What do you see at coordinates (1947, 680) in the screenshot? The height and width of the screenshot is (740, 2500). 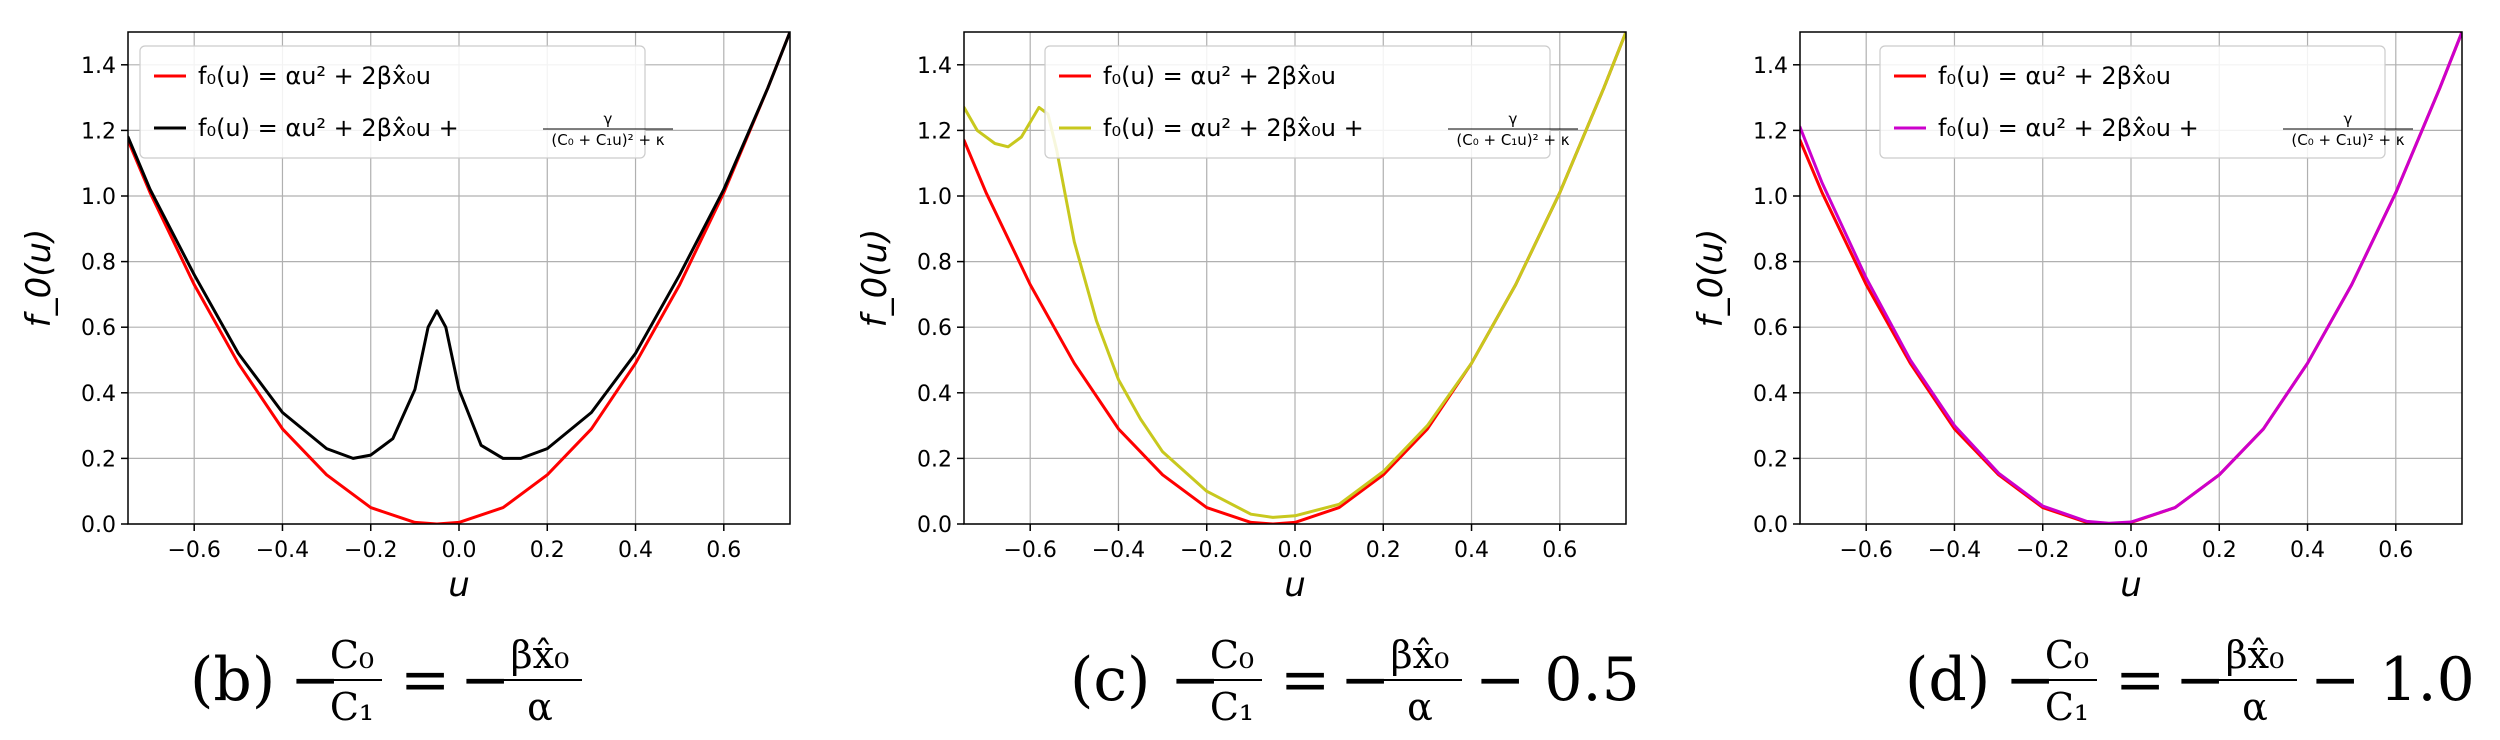 I see `caption-label: (d)` at bounding box center [1947, 680].